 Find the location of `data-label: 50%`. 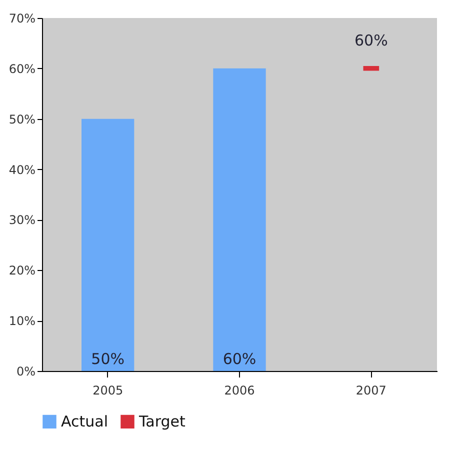

data-label: 50% is located at coordinates (108, 359).